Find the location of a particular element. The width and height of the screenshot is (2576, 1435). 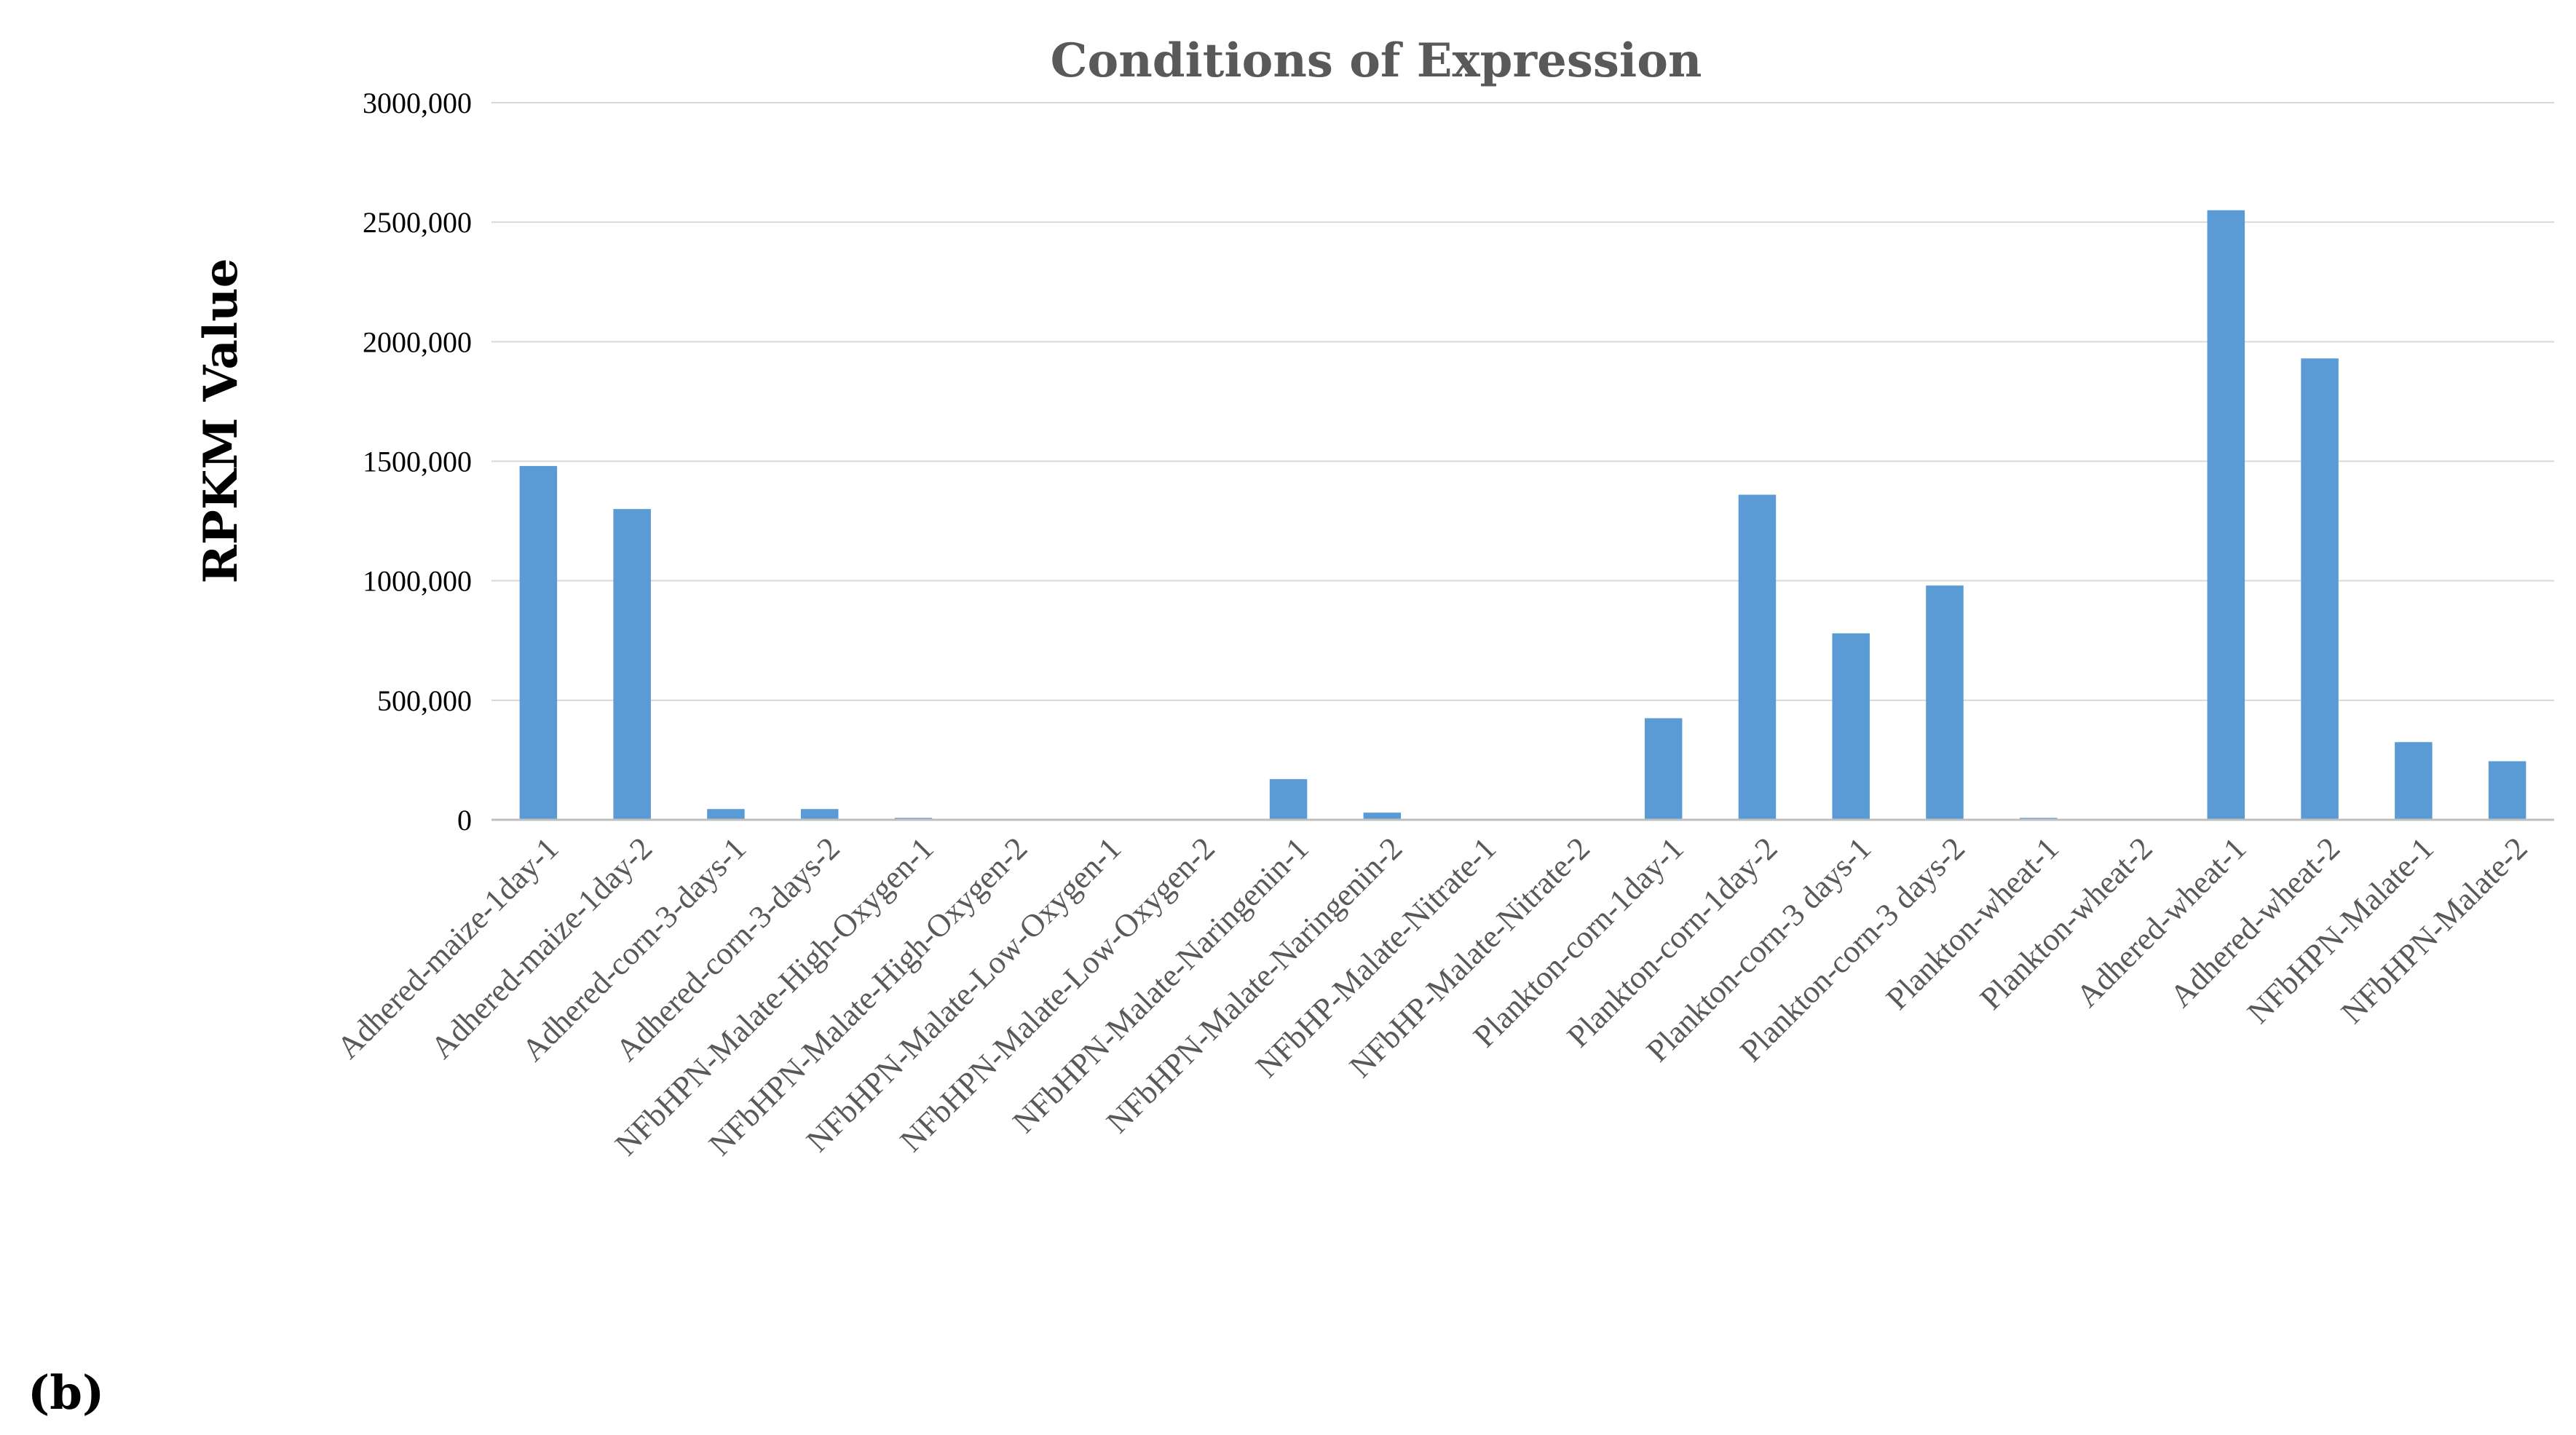

y-tick-label: 0 is located at coordinates (465, 820).